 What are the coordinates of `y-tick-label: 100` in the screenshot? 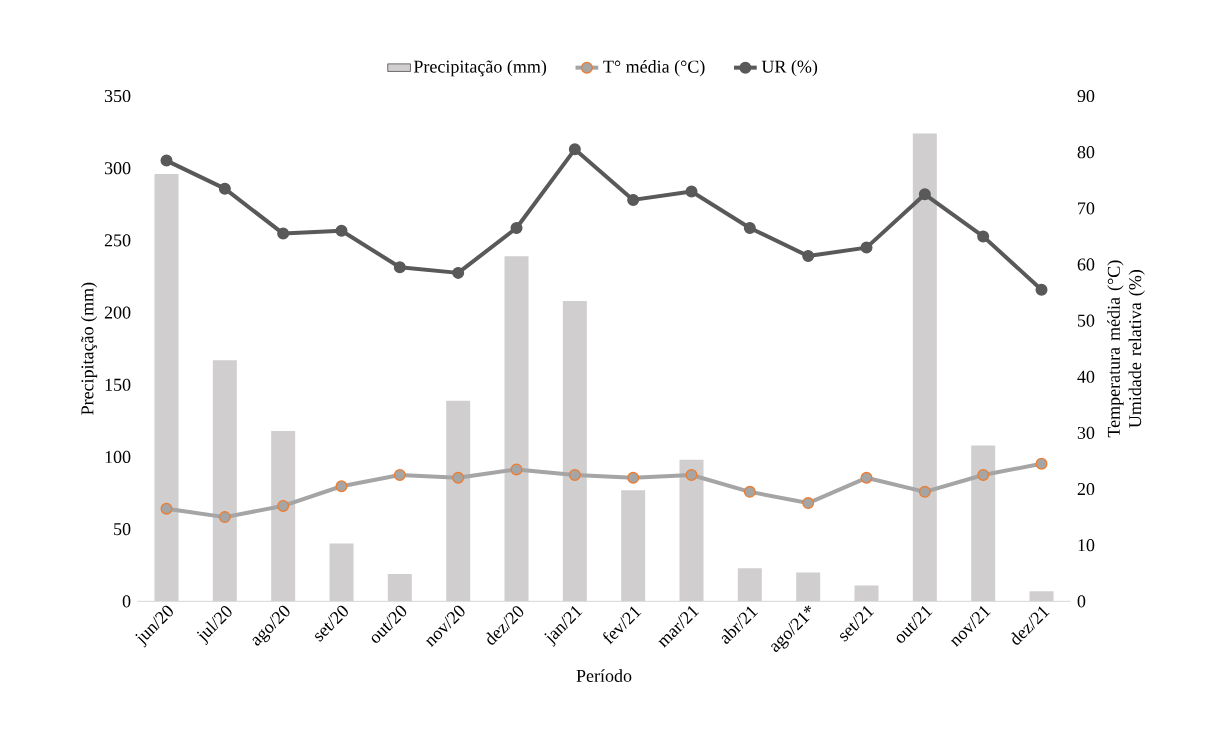 It's located at (118, 457).